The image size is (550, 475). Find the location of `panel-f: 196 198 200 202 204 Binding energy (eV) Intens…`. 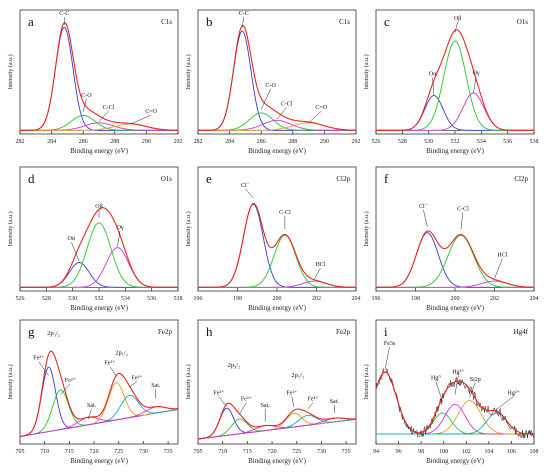

panel-f: 196 198 200 202 204 Binding energy (eV) Intens… is located at coordinates (451, 239).